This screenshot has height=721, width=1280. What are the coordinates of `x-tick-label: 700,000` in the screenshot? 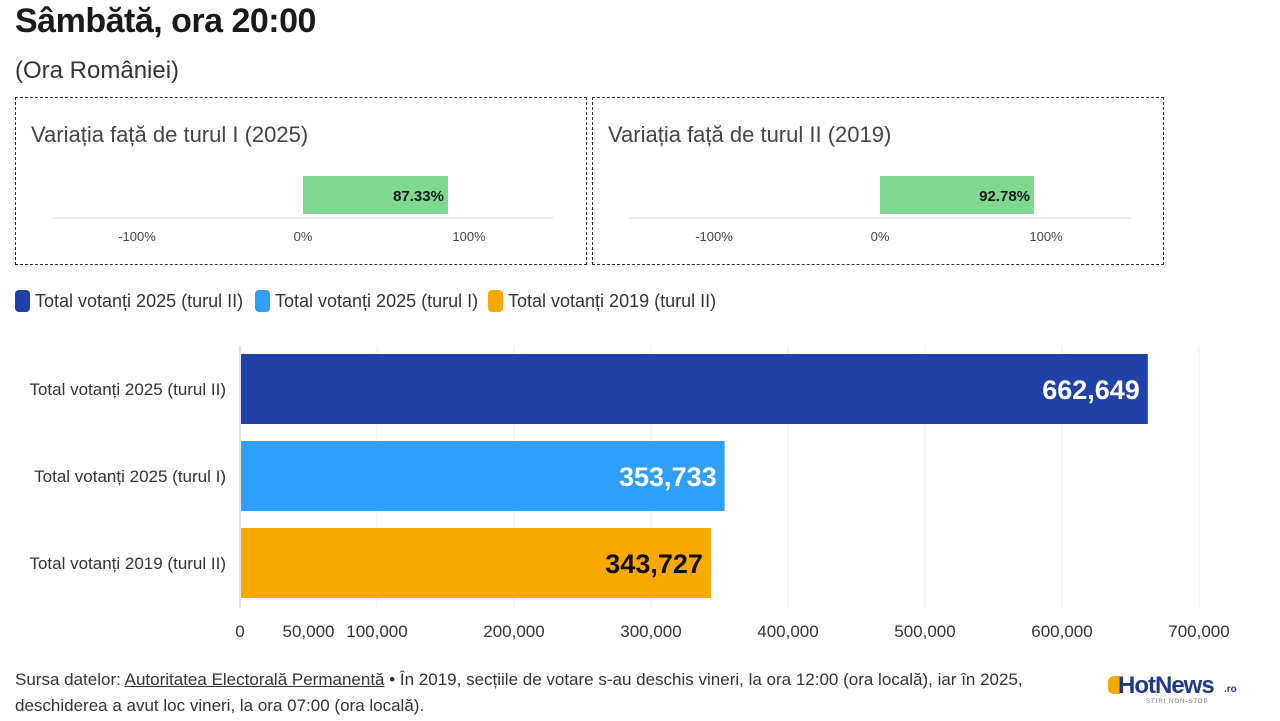 It's located at (1198, 631).